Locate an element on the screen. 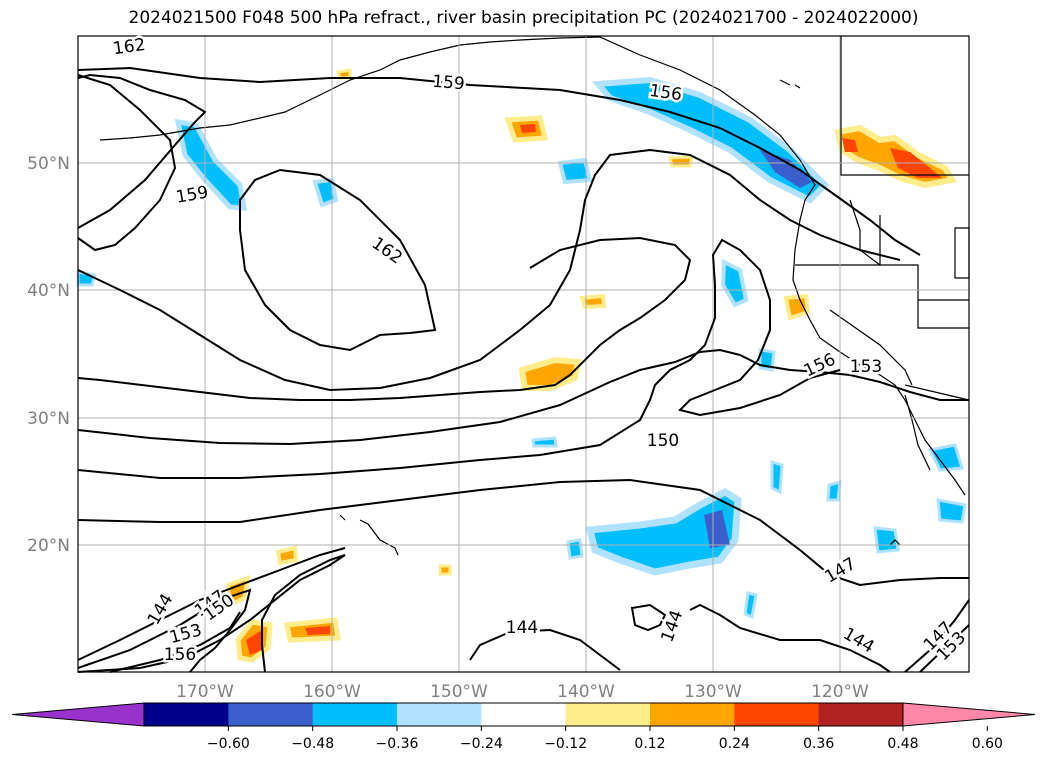 This screenshot has width=1047, height=765. colorbar-tick-label: −0.36 is located at coordinates (397, 744).